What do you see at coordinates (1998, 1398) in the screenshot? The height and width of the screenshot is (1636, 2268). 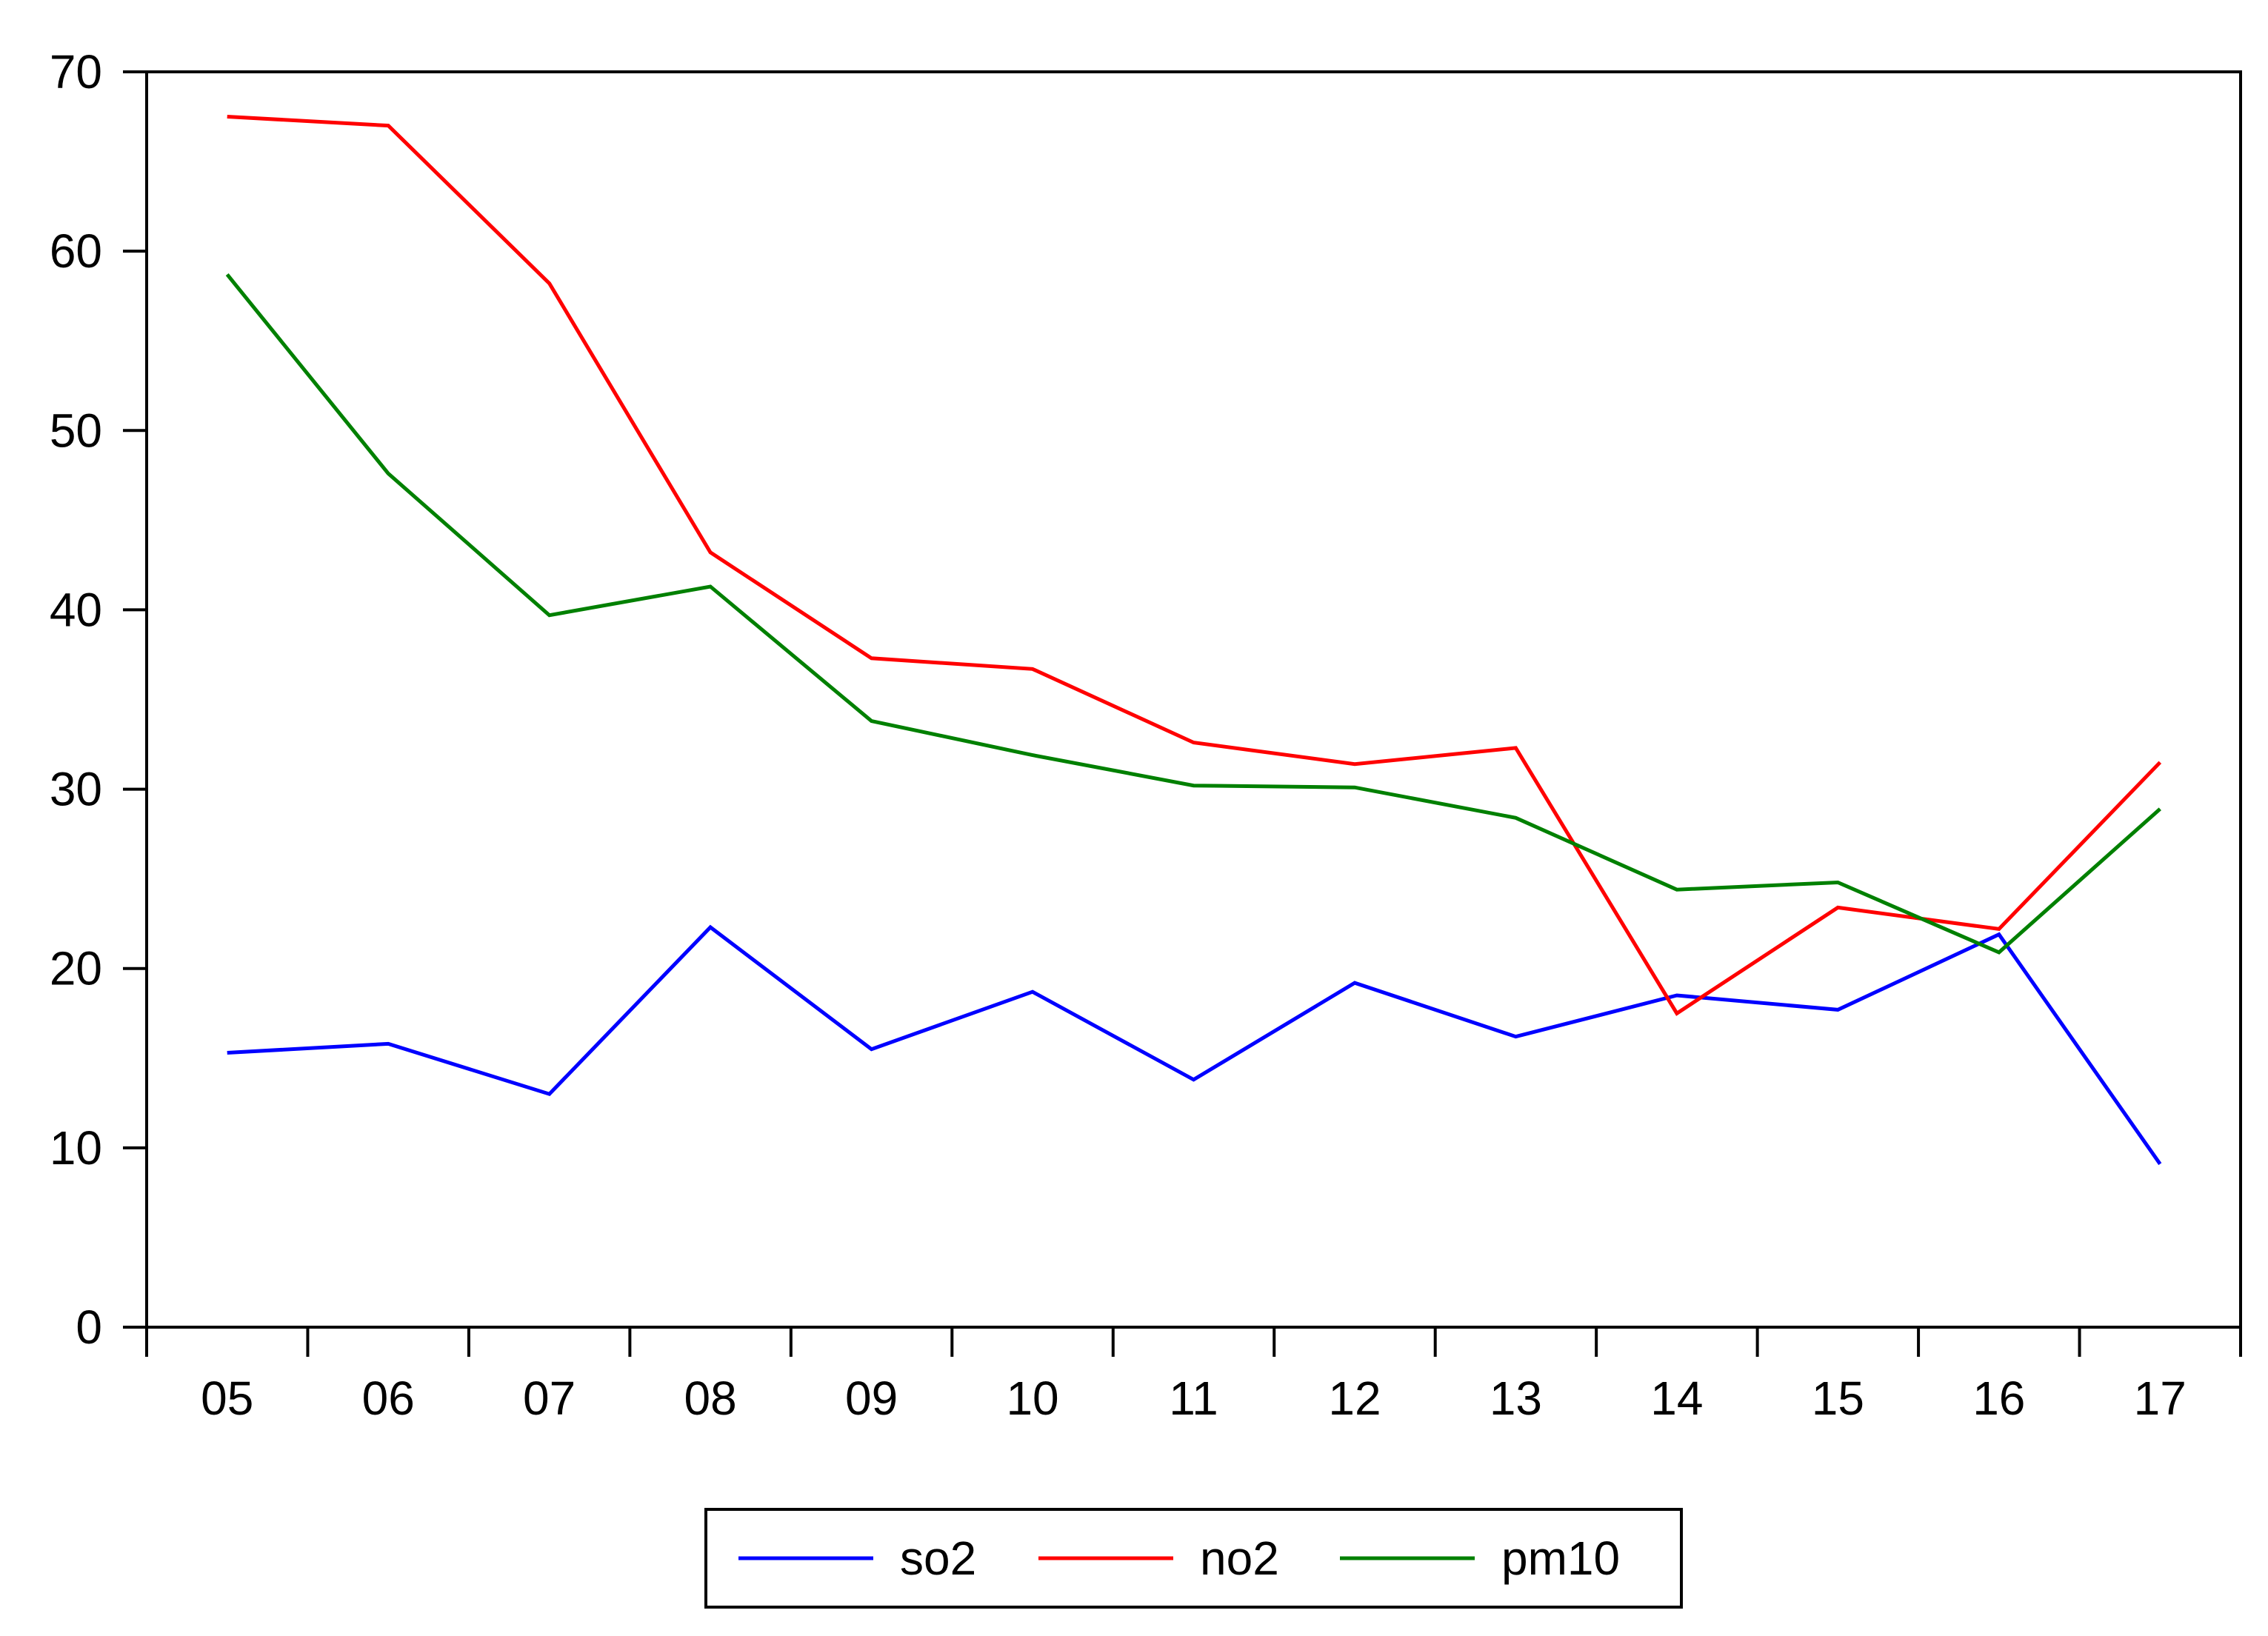 I see `x-tick-label: 16` at bounding box center [1998, 1398].